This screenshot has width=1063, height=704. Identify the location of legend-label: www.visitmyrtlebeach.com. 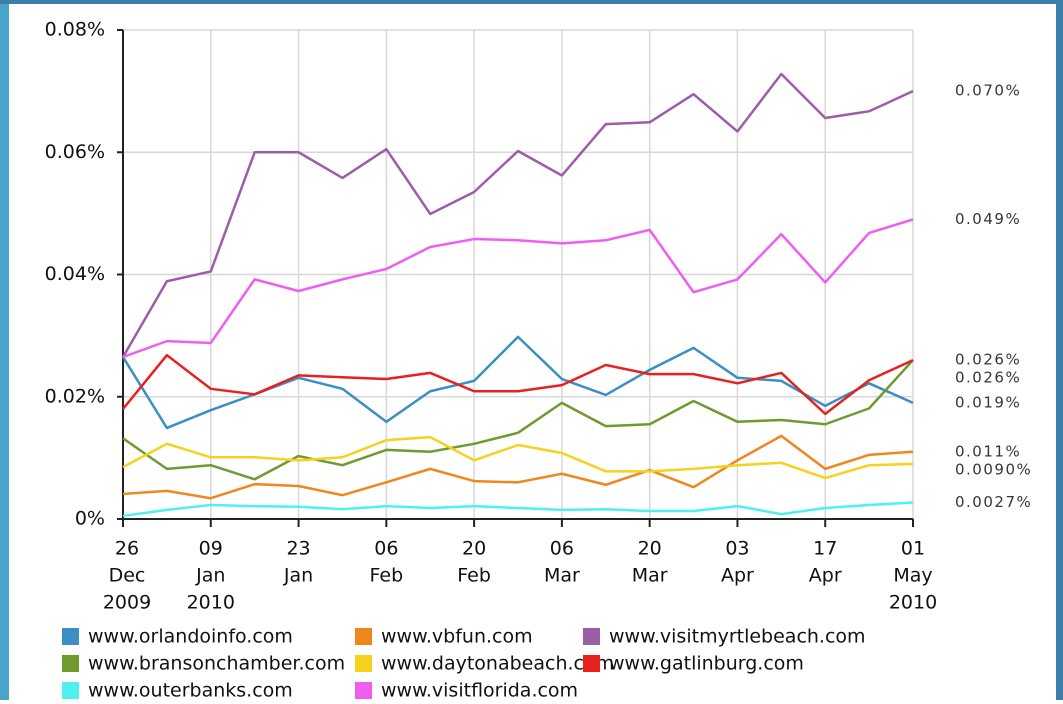
(737, 637).